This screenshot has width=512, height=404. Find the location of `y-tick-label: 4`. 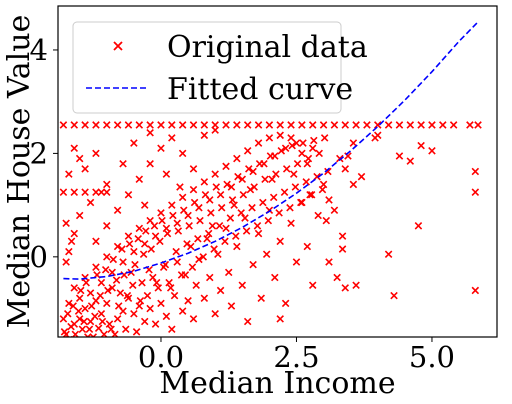

y-tick-label: 4 is located at coordinates (39, 50).